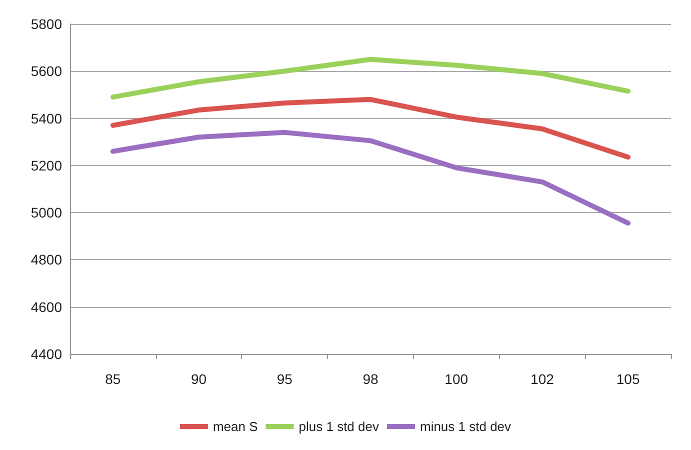 This screenshot has height=450, width=691. Describe the element at coordinates (370, 379) in the screenshot. I see `x-tick-label: 98` at that location.